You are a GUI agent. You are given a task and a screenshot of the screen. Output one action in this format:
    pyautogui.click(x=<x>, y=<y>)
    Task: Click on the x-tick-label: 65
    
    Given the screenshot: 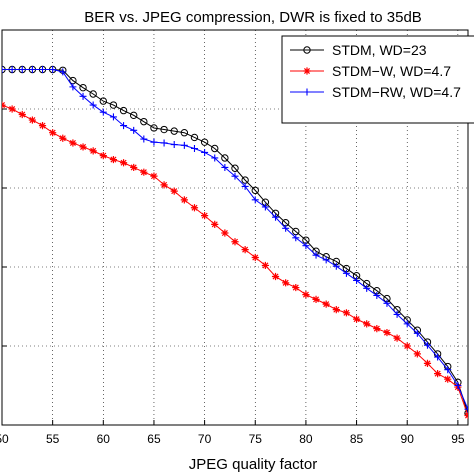 What is the action you would take?
    pyautogui.click(x=154, y=439)
    